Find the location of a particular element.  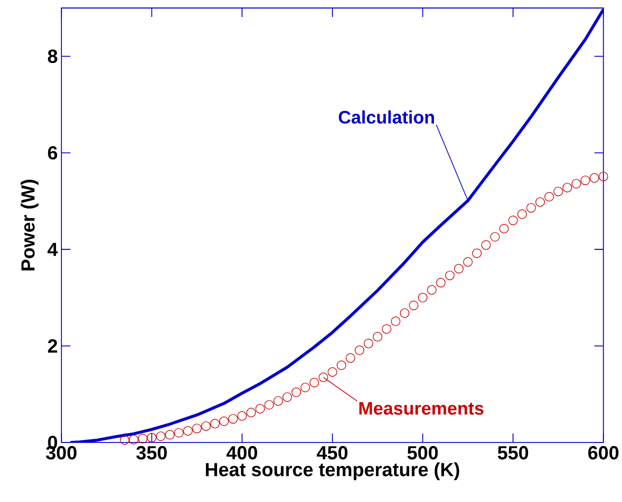

y-tick-label: 2 is located at coordinates (53, 346).